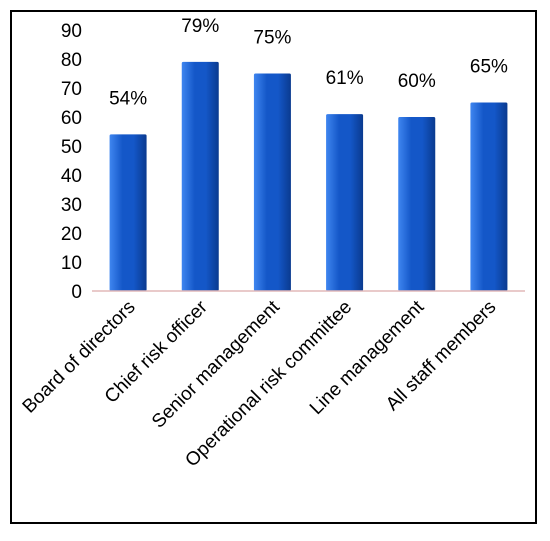 This screenshot has width=550, height=541. What do you see at coordinates (308, 63) in the screenshot?
I see `data-labels: 54% 79% 75% 61% 60% 65%` at bounding box center [308, 63].